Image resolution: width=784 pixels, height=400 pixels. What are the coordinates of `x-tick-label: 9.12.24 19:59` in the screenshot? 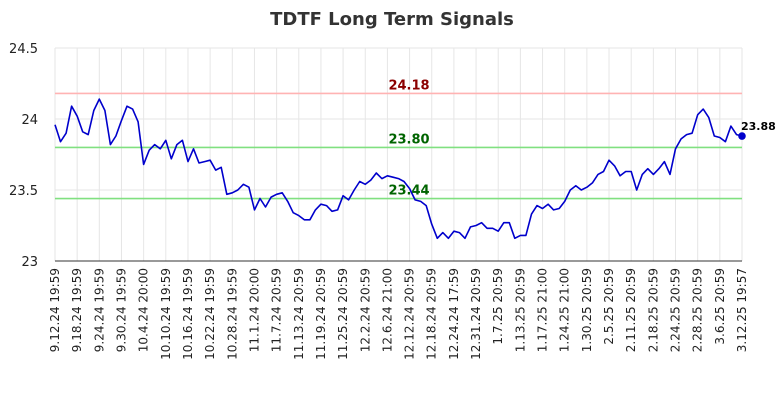 It's located at (55, 310).